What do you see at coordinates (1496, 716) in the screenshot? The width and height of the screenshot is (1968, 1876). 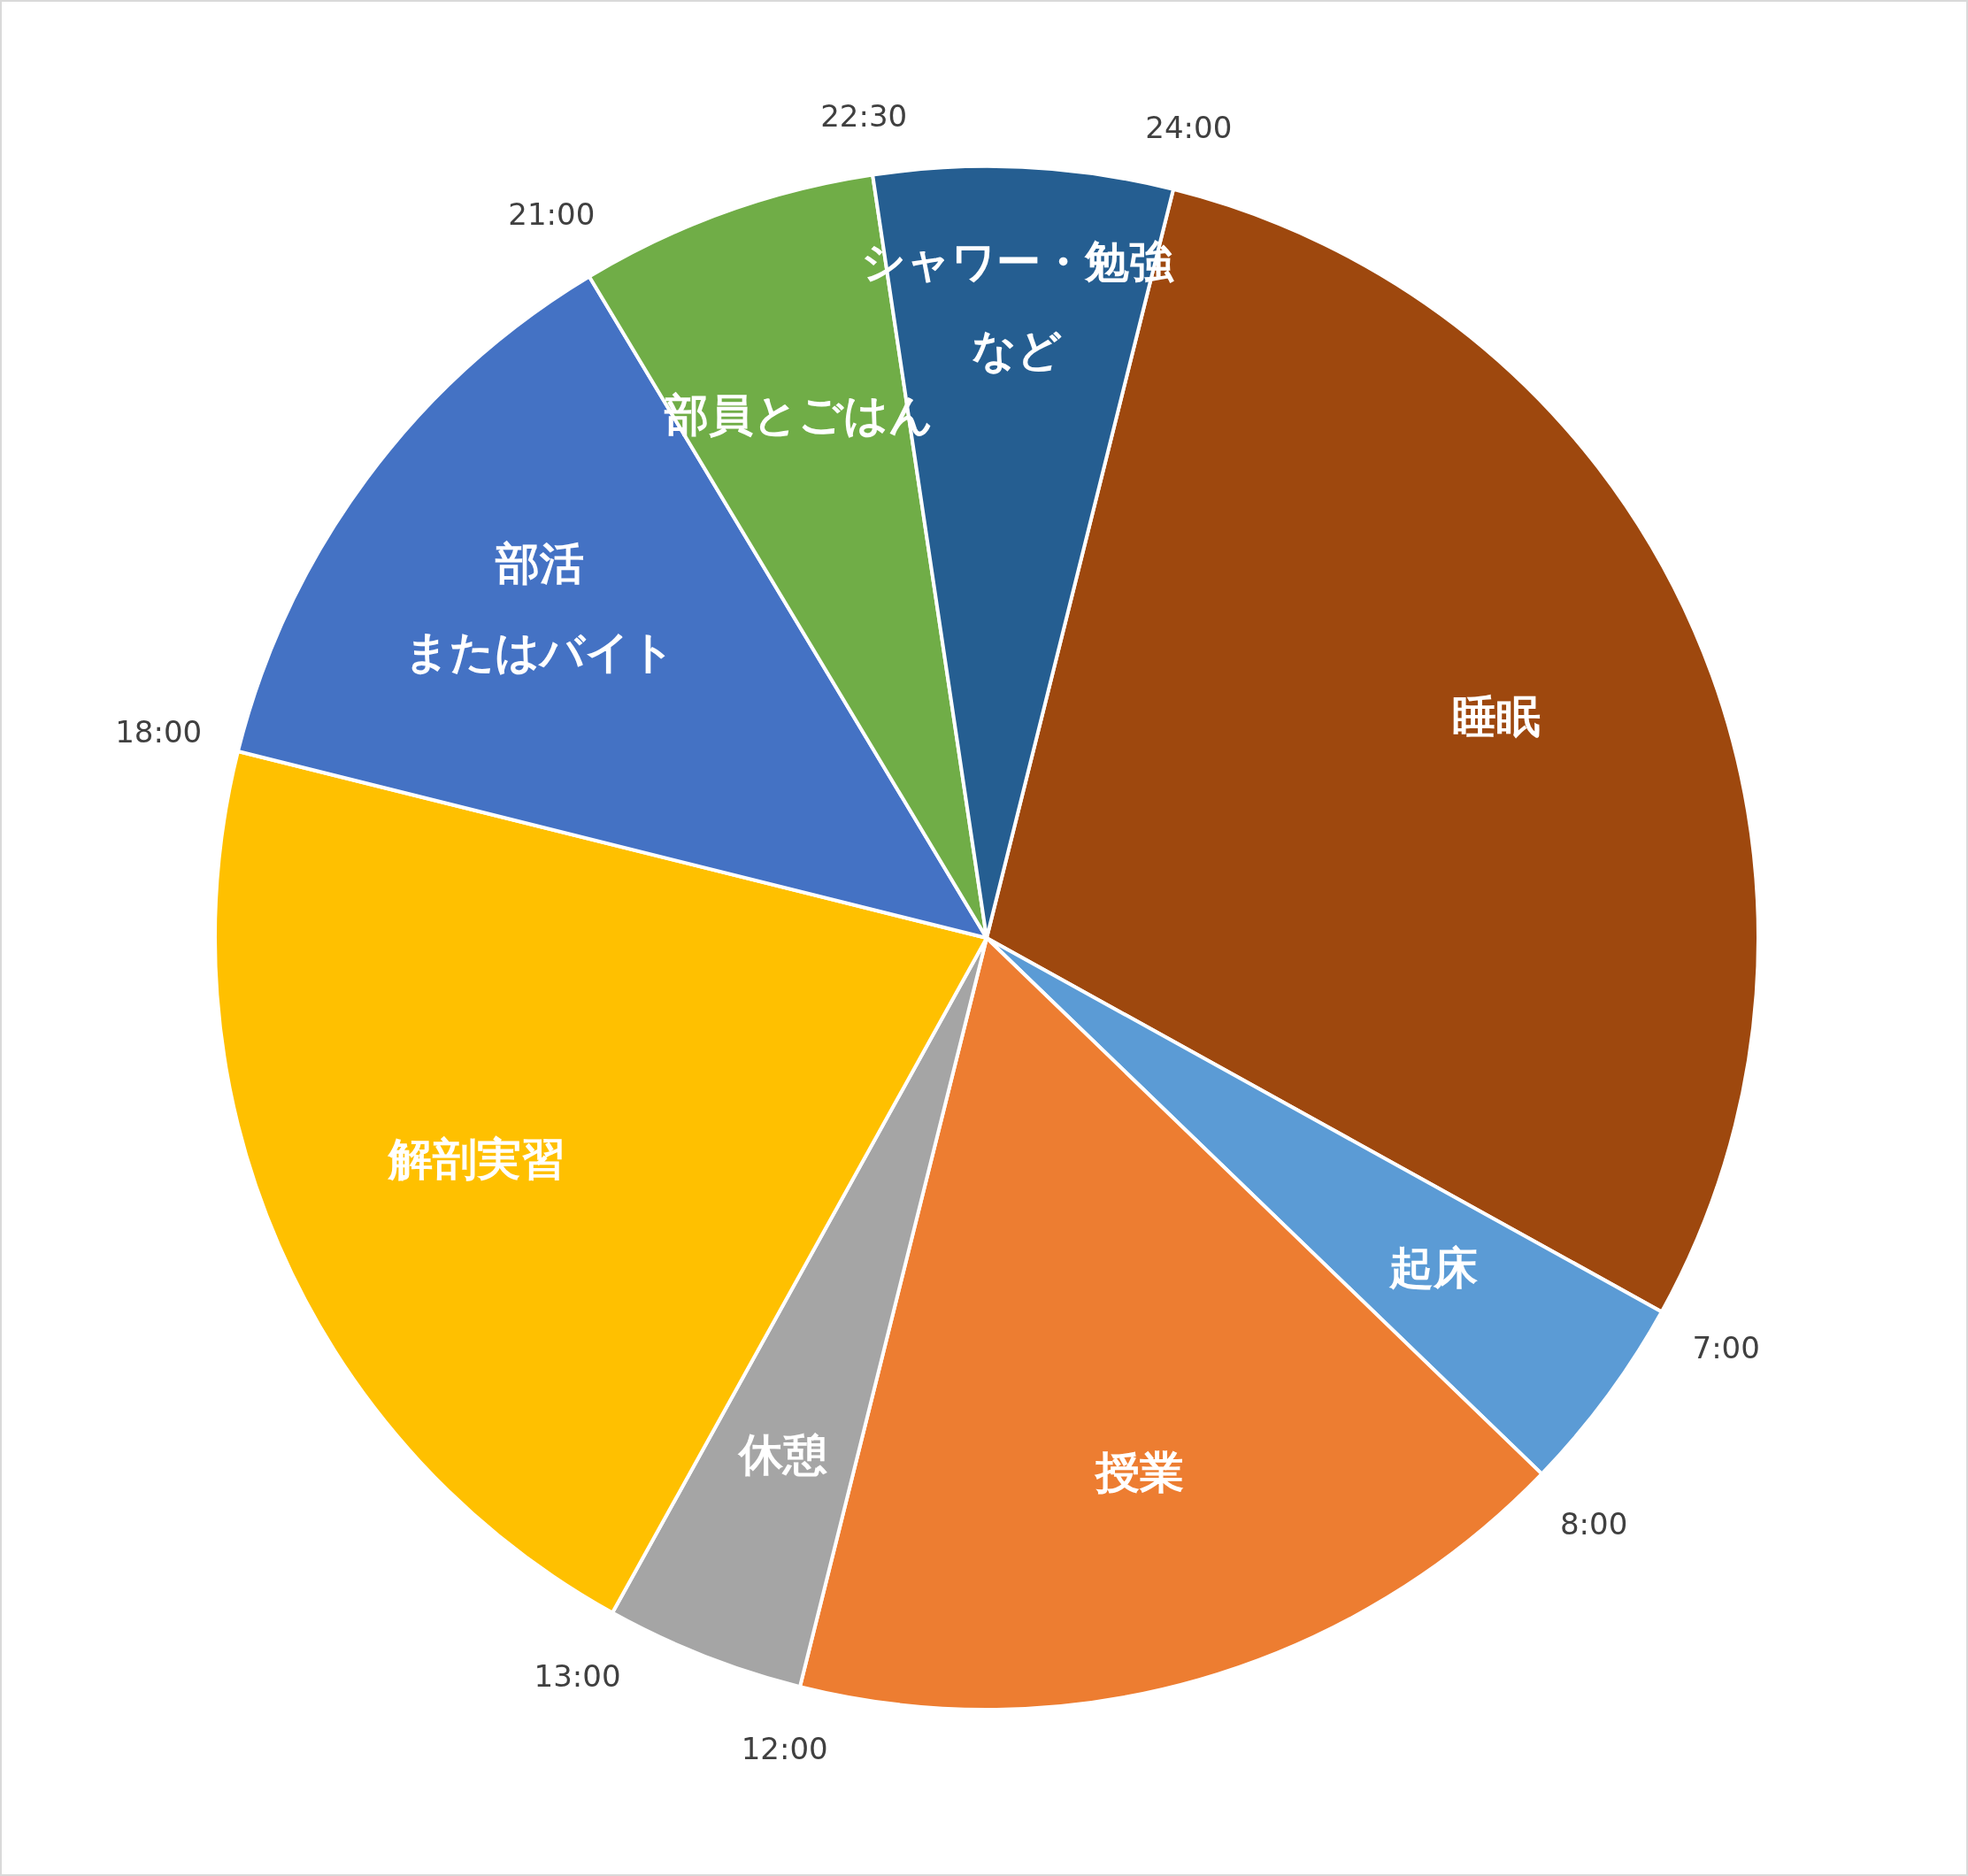 I see `slice-label: 睡眠` at bounding box center [1496, 716].